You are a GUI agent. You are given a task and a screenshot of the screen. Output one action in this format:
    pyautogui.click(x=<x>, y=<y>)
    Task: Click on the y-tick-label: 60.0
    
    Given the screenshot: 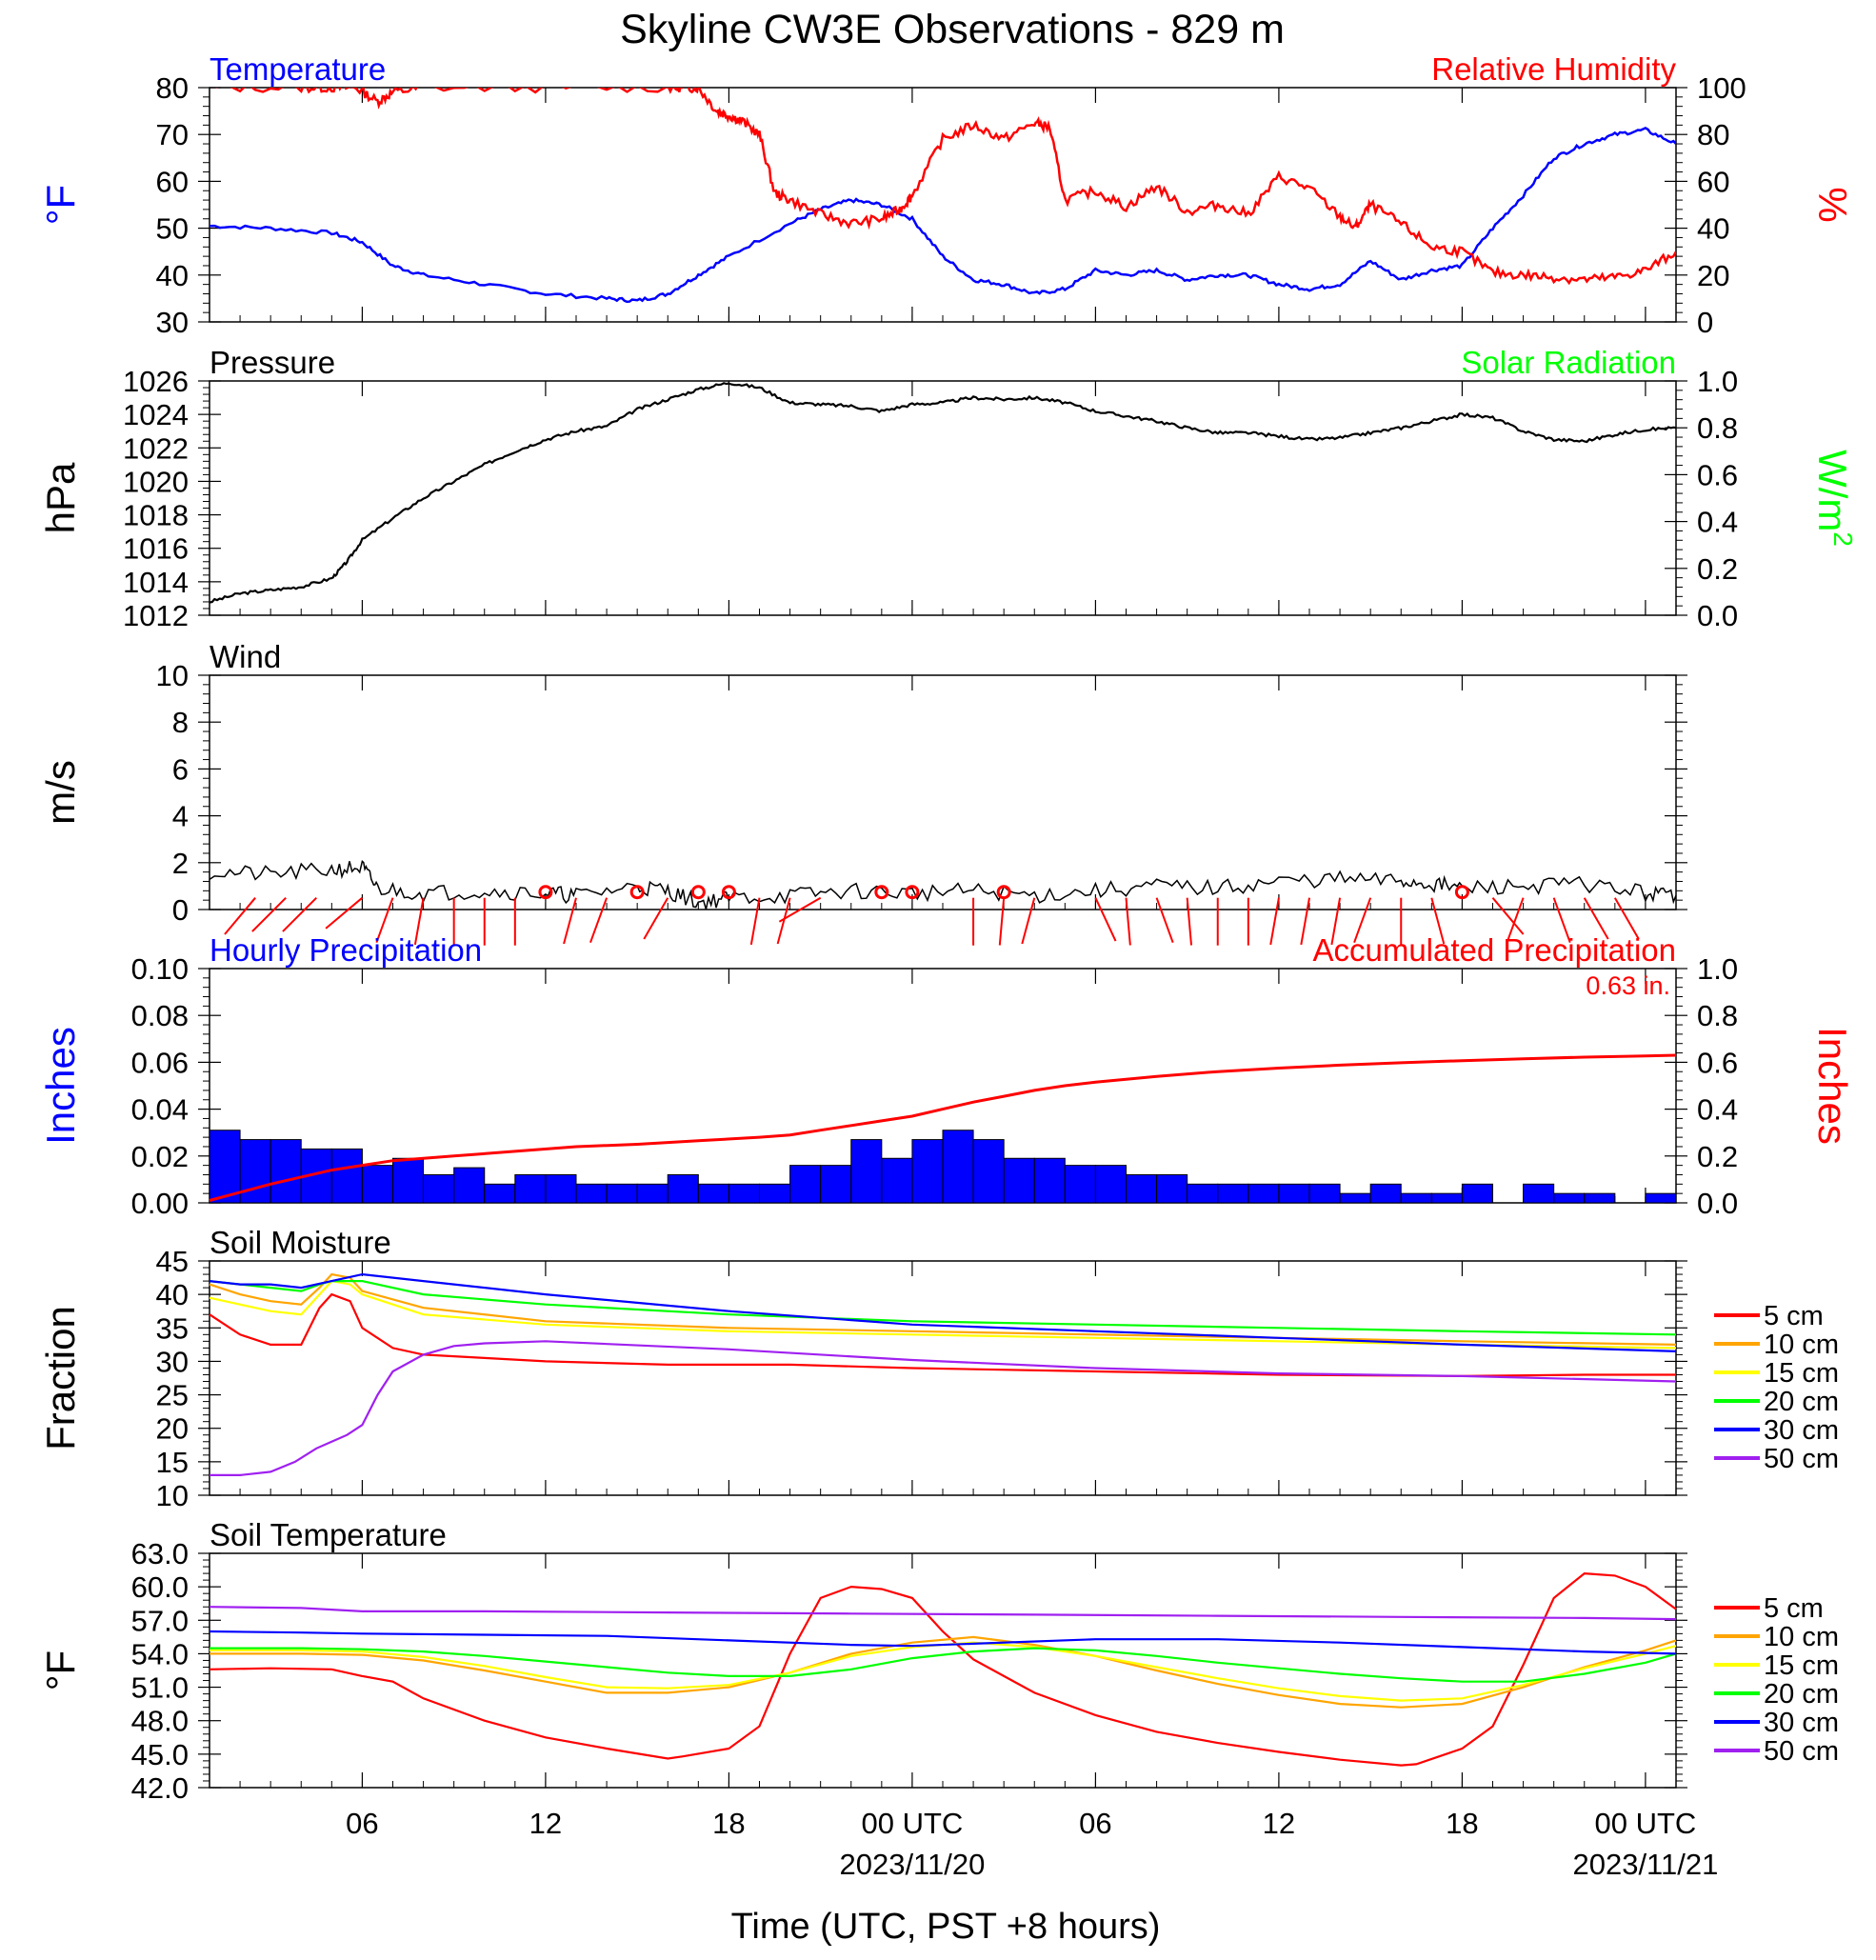 What is the action you would take?
    pyautogui.click(x=160, y=1587)
    